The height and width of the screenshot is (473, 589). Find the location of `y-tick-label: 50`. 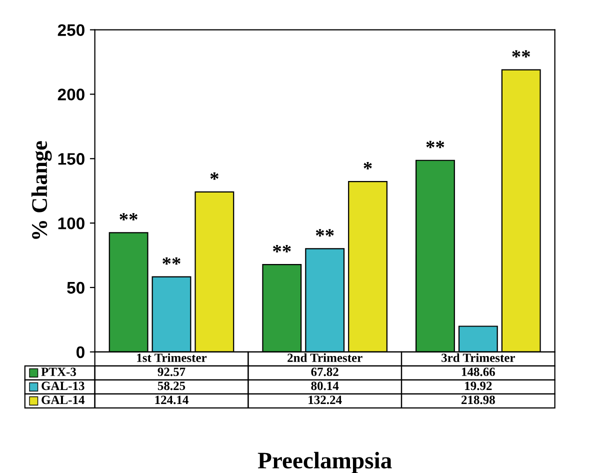

y-tick-label: 50 is located at coordinates (75, 288).